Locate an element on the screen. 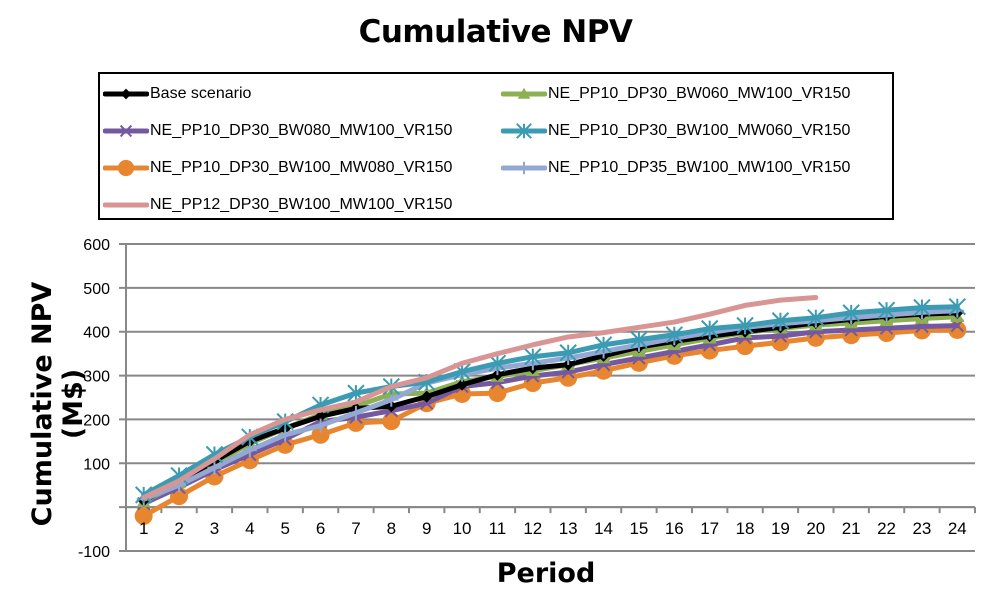 This screenshot has height=613, width=991. x-tick-label: 22 is located at coordinates (886, 528).